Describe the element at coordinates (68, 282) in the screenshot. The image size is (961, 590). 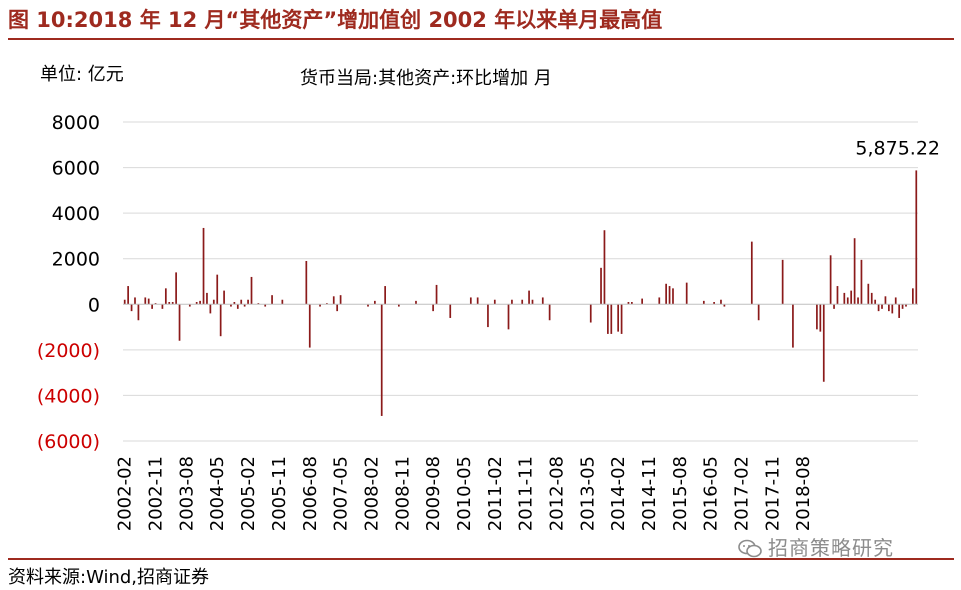
I see `y-axis-tick-labels: 8000 6000 4000 2000 0 (2000) (4000) (6000)` at that location.